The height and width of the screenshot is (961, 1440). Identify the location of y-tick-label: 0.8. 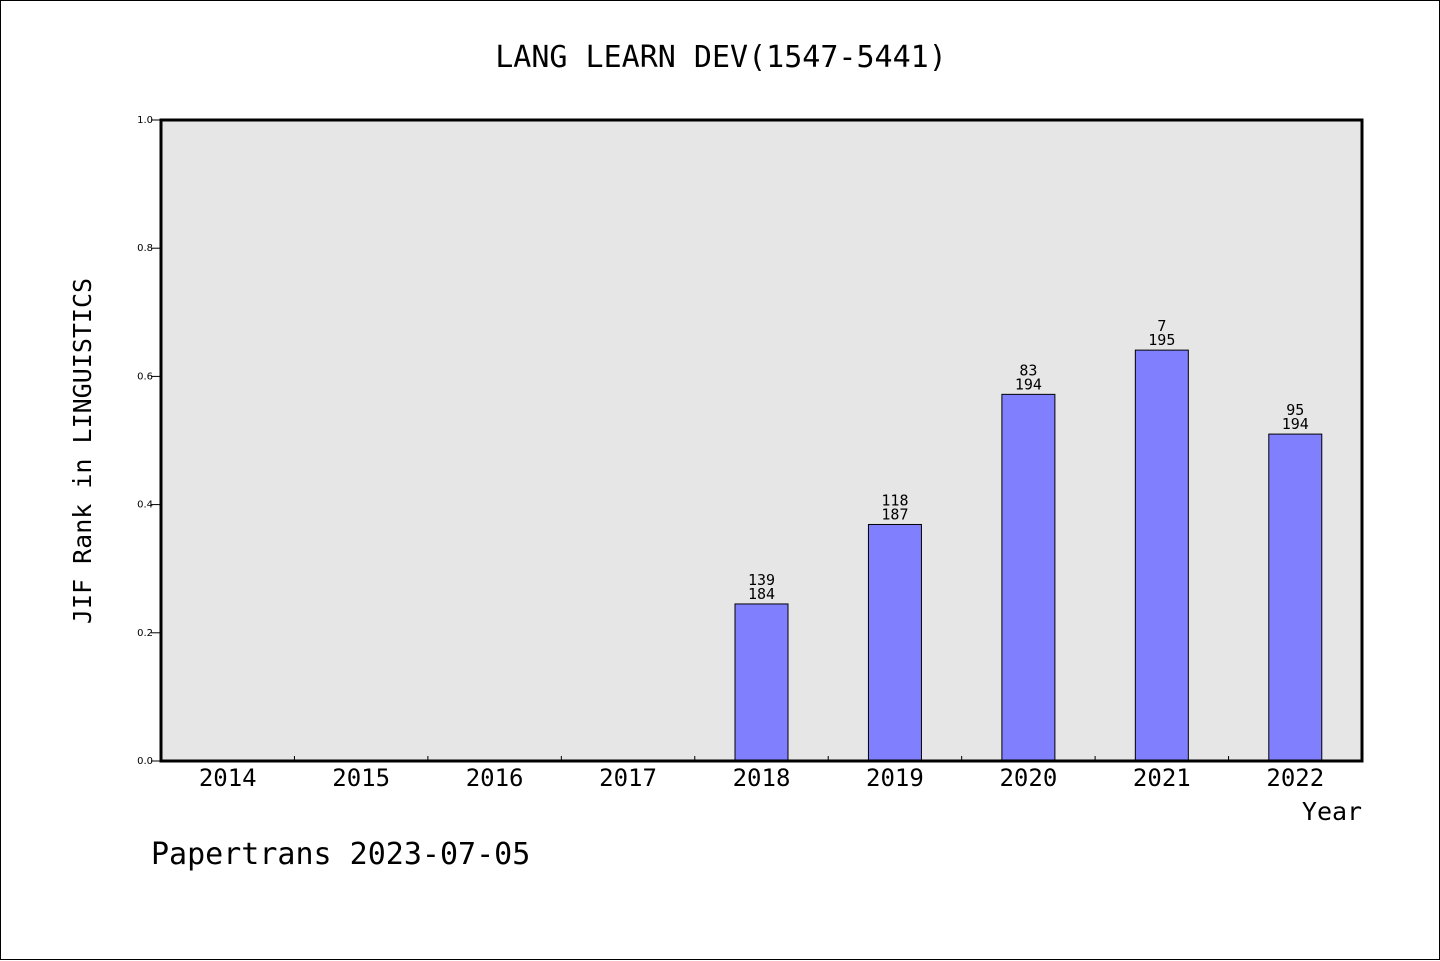
(145, 248).